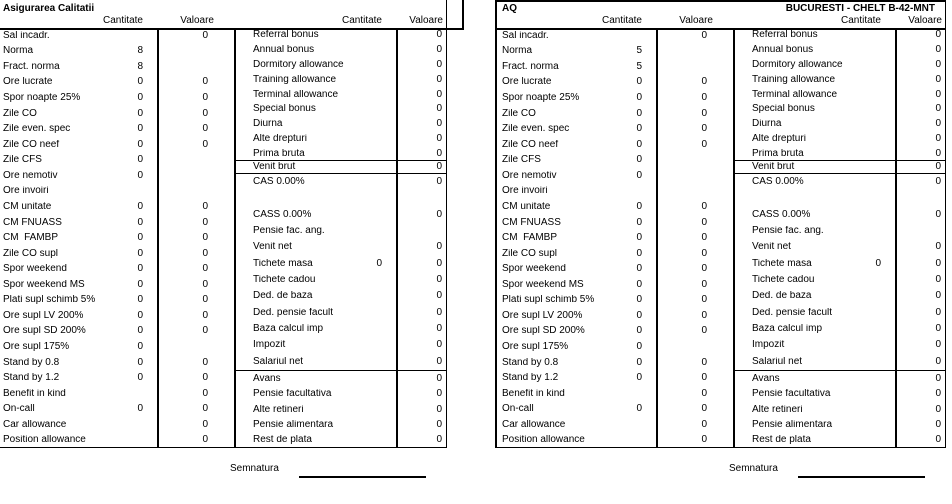  I want to click on table-row: Rest de plata 0, so click(839, 440).